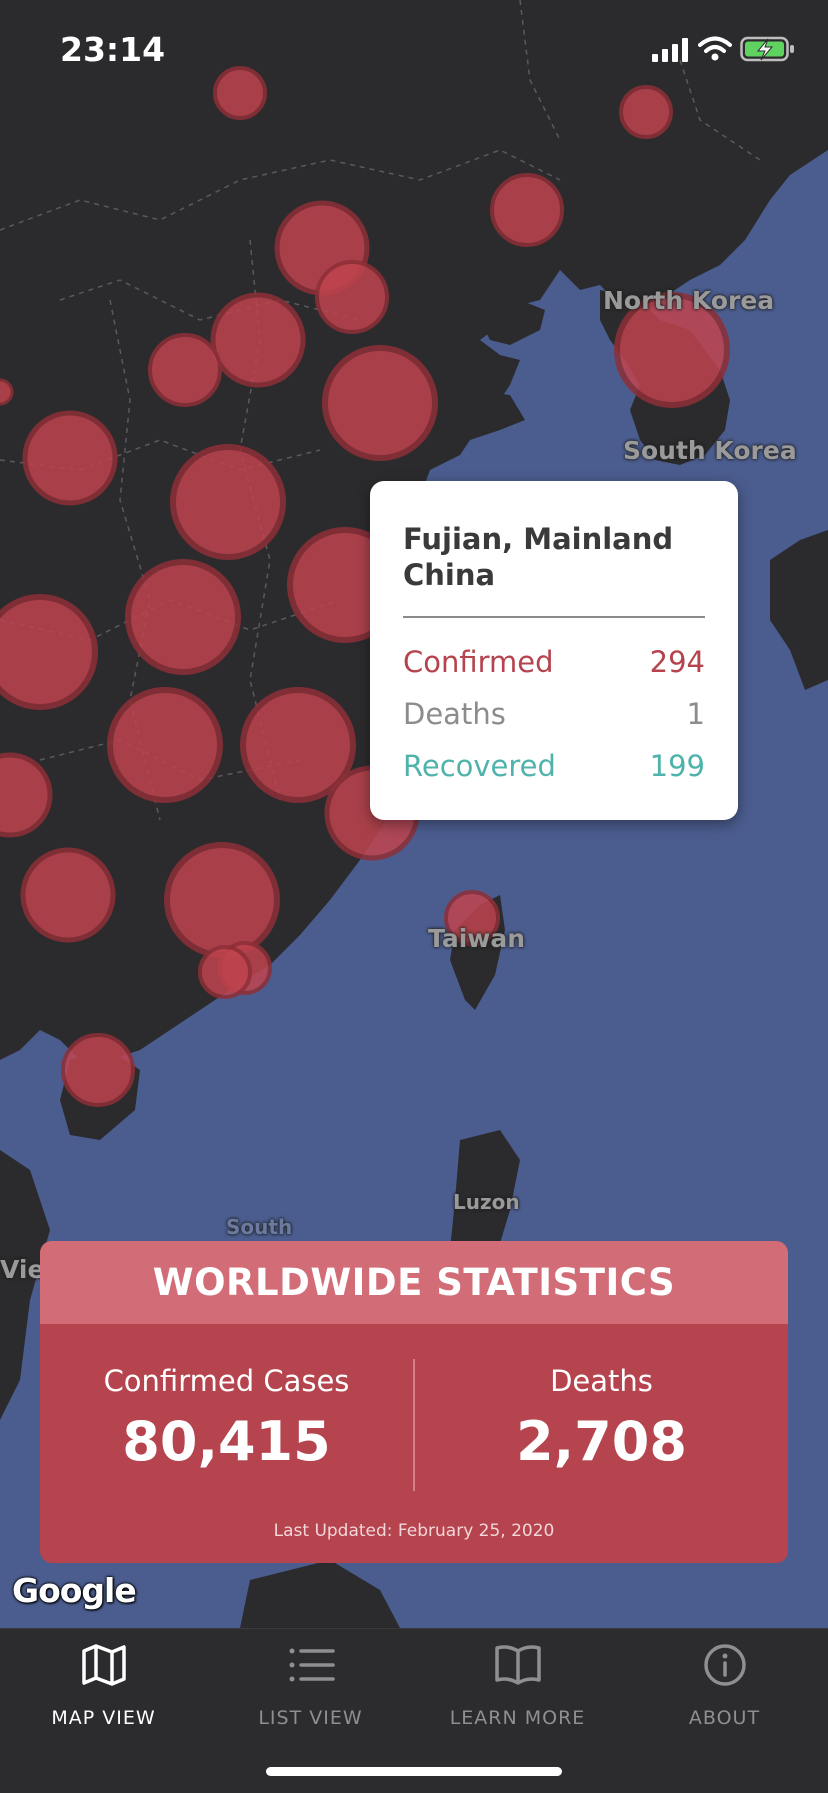  Describe the element at coordinates (312, 1665) in the screenshot. I see `list-icon` at that location.